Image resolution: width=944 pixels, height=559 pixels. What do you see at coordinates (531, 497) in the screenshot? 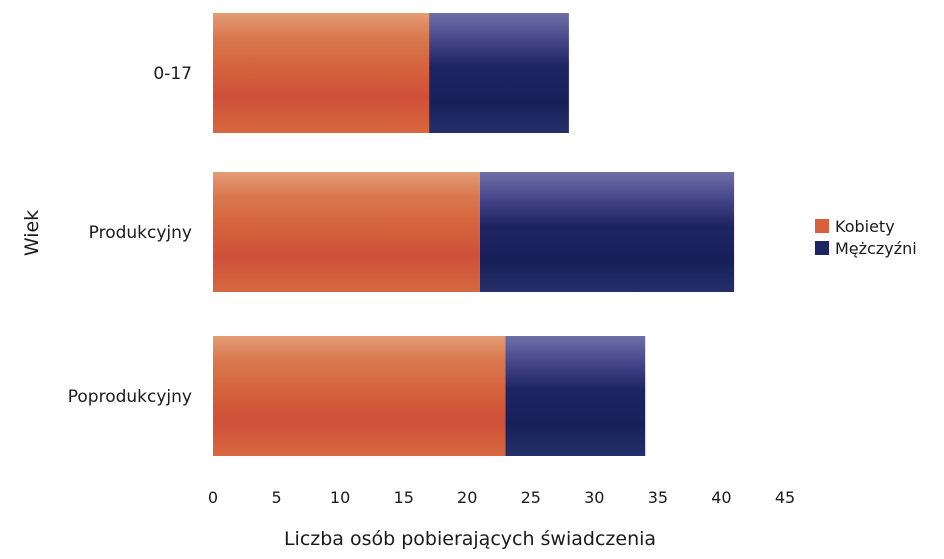
I see `x-tick-label-25: 25` at bounding box center [531, 497].